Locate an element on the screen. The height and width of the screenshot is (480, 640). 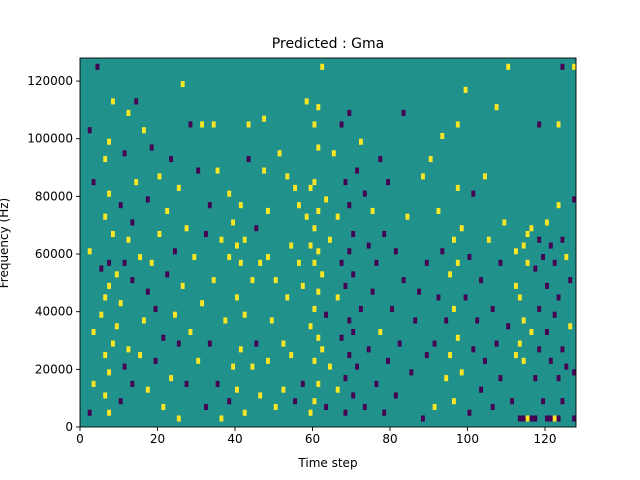
x-tick-label: 100 is located at coordinates (467, 439).